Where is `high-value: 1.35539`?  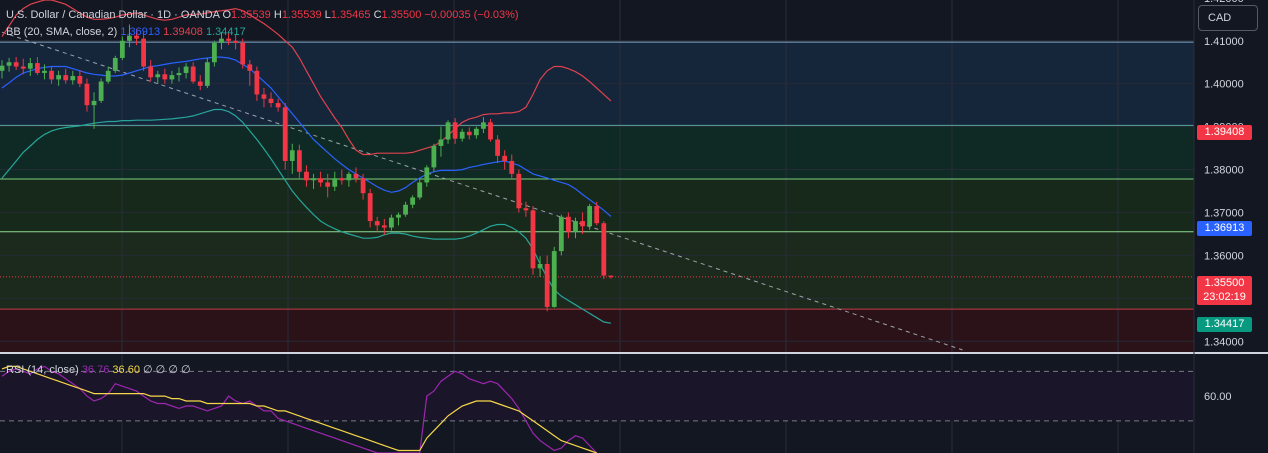 high-value: 1.35539 is located at coordinates (301, 15).